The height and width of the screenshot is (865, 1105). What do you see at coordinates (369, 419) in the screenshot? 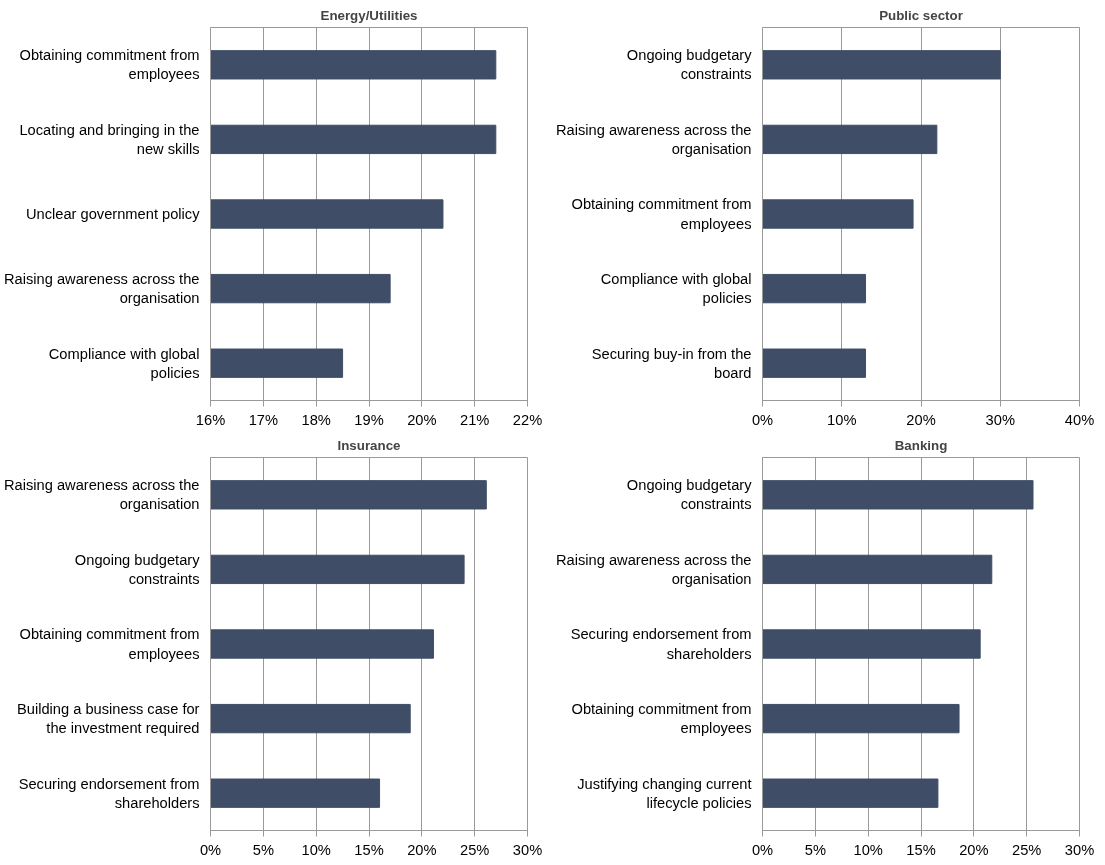
I see `x-tick-label: 19%` at bounding box center [369, 419].